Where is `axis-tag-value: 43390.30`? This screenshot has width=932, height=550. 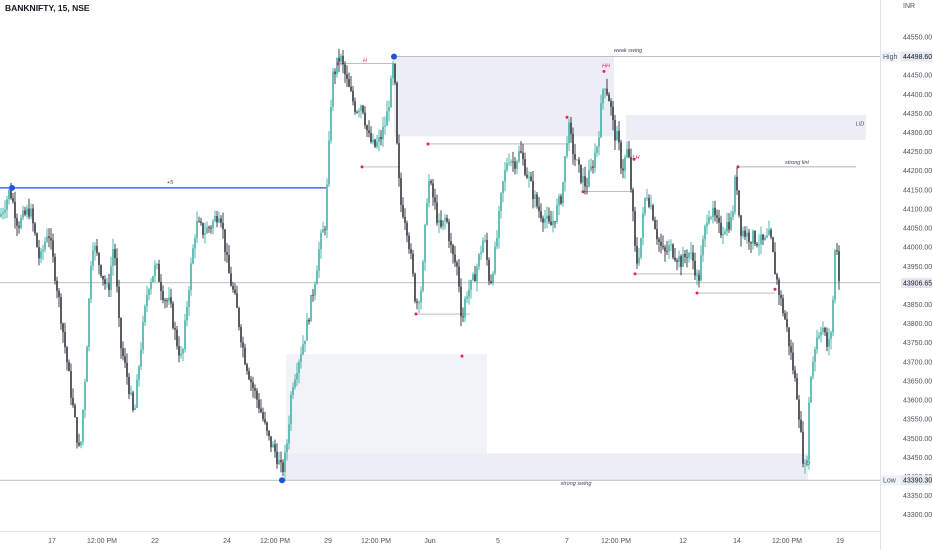
axis-tag-value: 43390.30 is located at coordinates (917, 481).